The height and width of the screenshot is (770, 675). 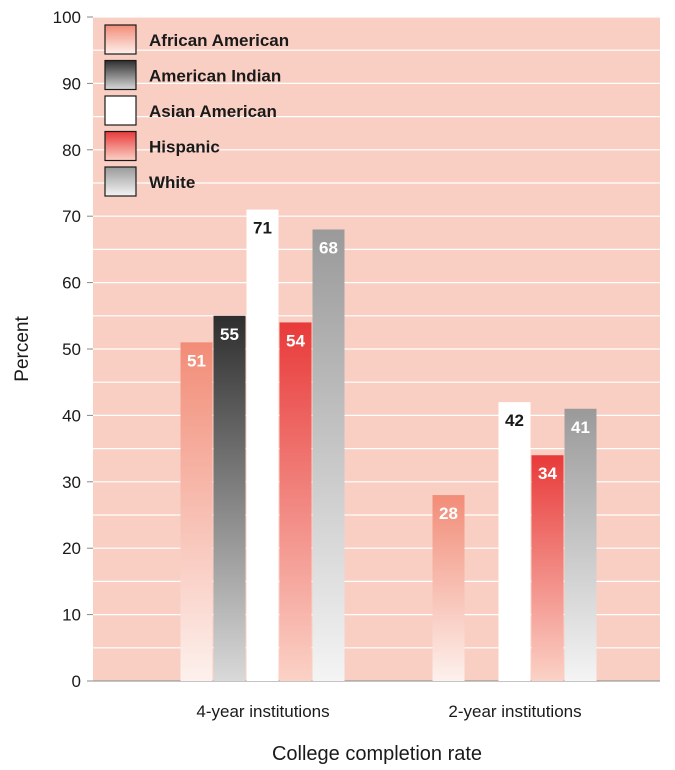 I want to click on data-label: 34, so click(x=547, y=473).